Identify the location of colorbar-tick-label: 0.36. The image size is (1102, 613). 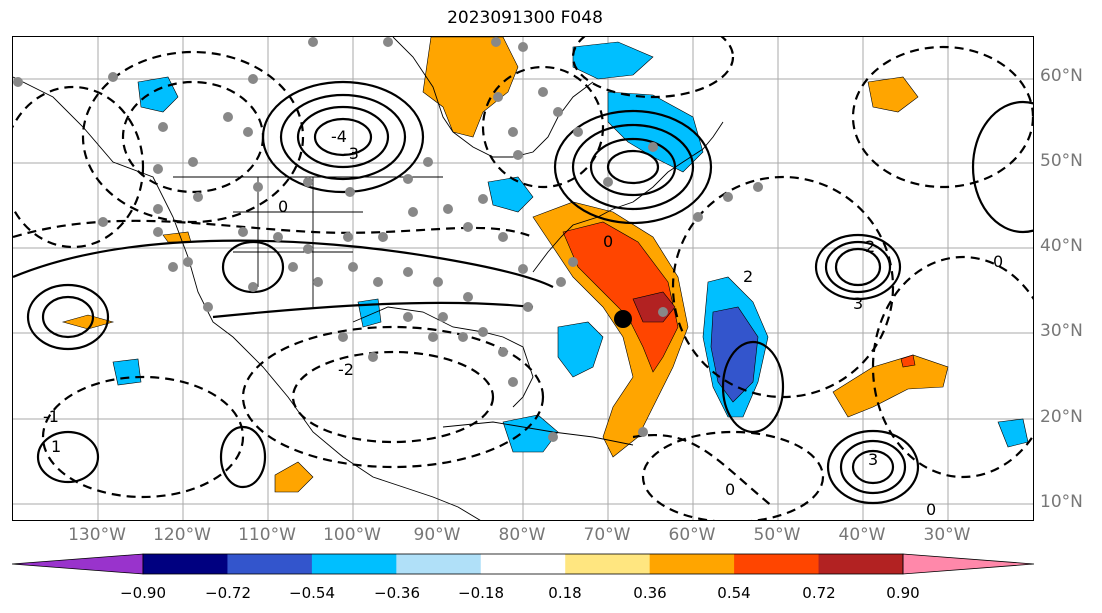
(650, 593).